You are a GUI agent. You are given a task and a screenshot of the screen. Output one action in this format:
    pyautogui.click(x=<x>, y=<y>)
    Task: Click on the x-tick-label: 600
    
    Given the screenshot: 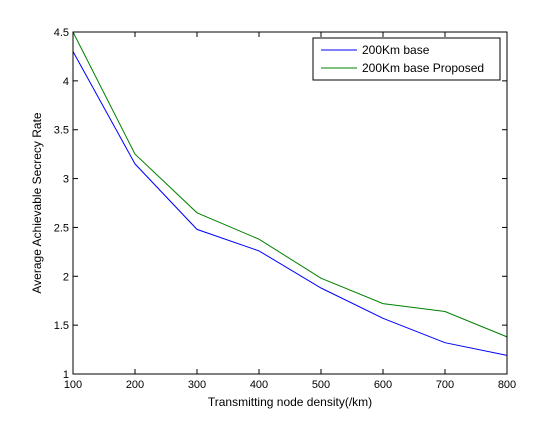 What is the action you would take?
    pyautogui.click(x=383, y=385)
    